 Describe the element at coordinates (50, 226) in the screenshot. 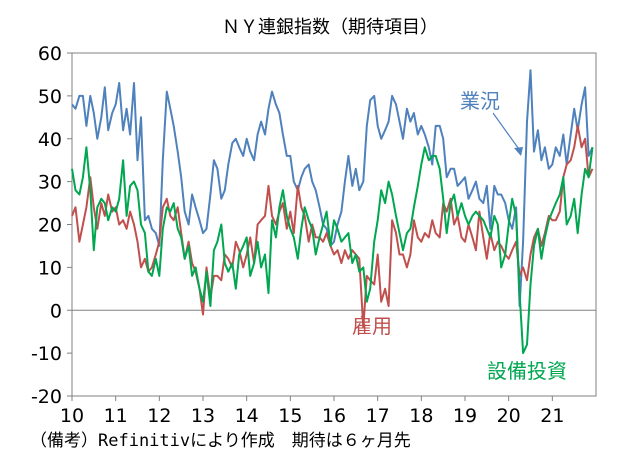

I see `y-tick-label: 20` at that location.